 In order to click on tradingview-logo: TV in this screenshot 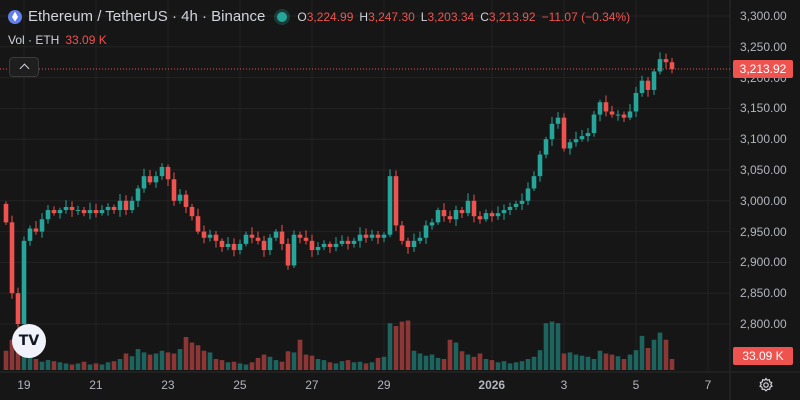, I will do `click(29, 341)`.